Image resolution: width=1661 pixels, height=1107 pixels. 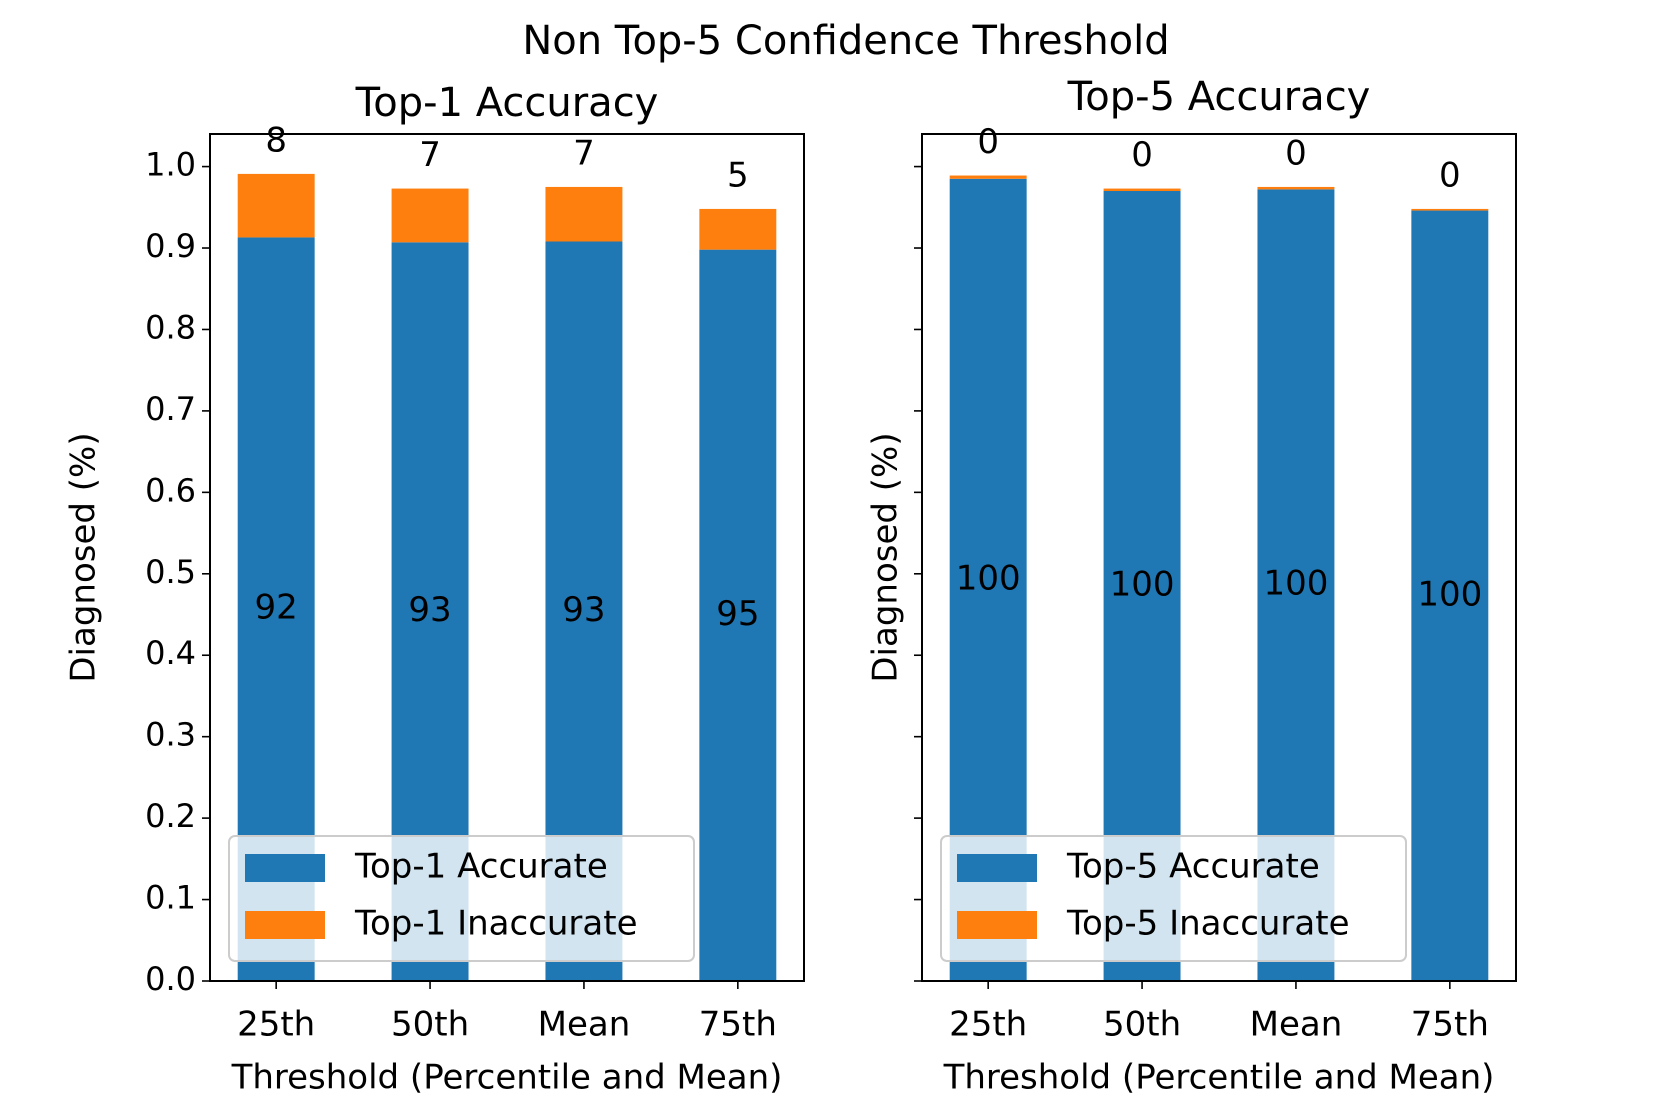 I want to click on legend-label: Top-1 Accurate, so click(x=481, y=867).